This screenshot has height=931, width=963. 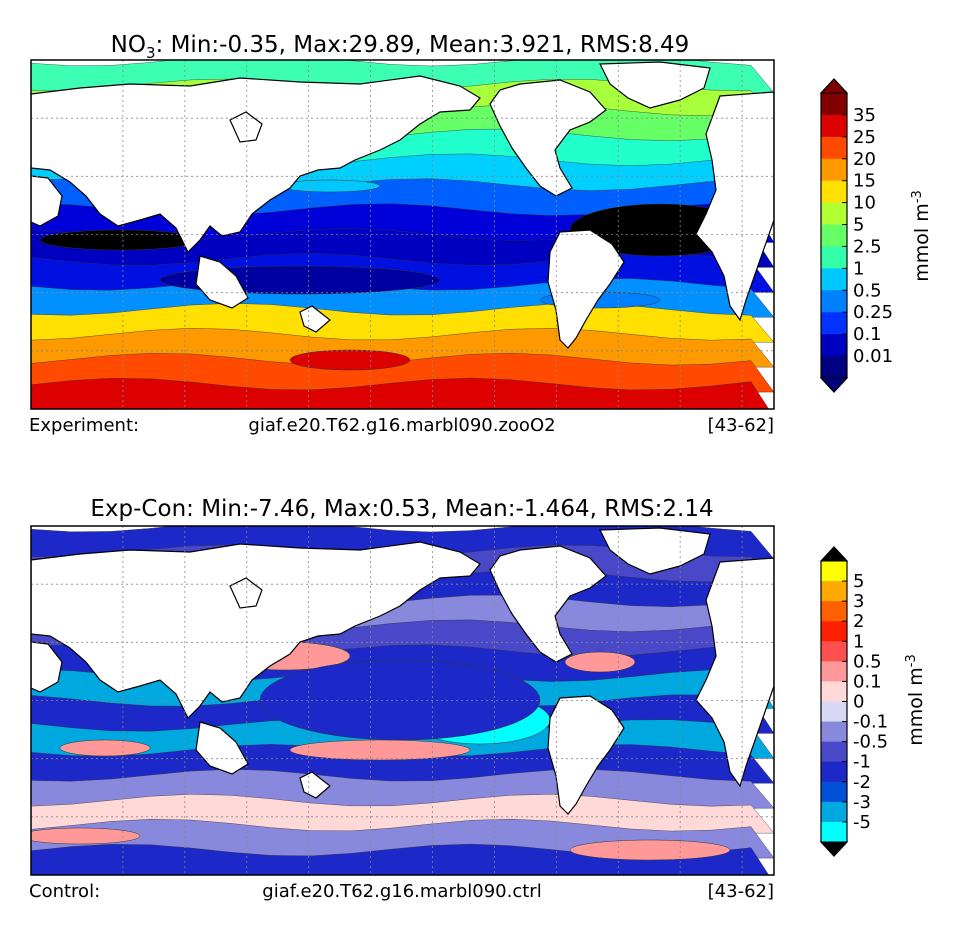 What do you see at coordinates (864, 181) in the screenshot?
I see `colorbar-label: 15` at bounding box center [864, 181].